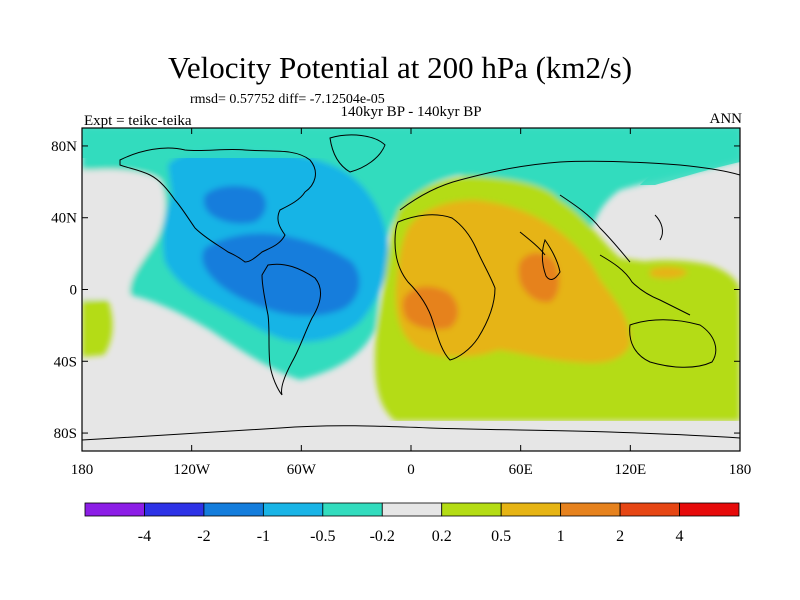  Describe the element at coordinates (203, 536) in the screenshot. I see `colorbar-label: -2` at that location.